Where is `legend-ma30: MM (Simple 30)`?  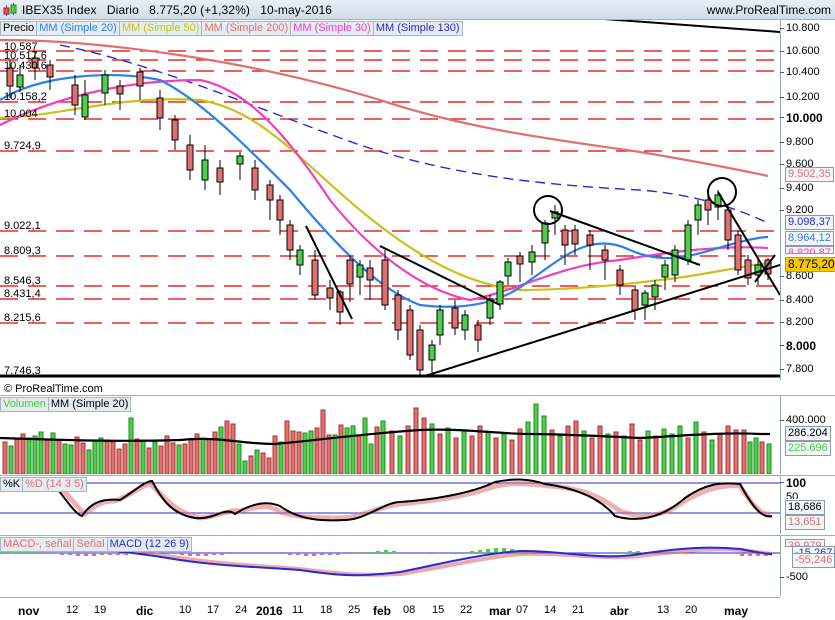
legend-ma30: MM (Simple 30) is located at coordinates (332, 28).